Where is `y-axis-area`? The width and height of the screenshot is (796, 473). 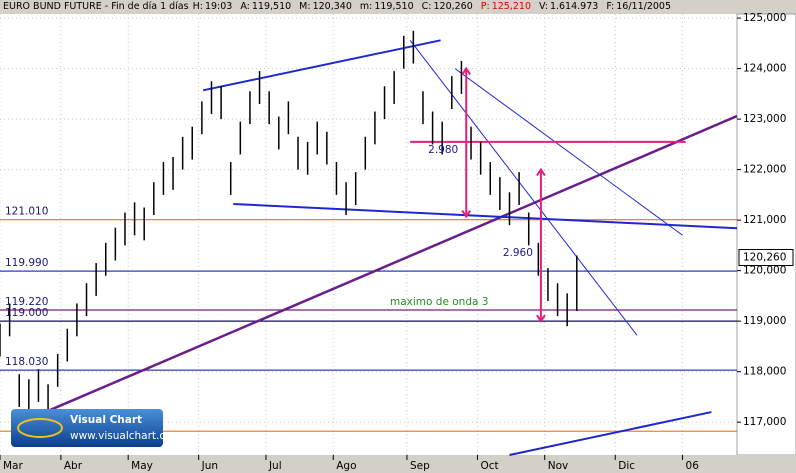
y-axis-area is located at coordinates (766, 234).